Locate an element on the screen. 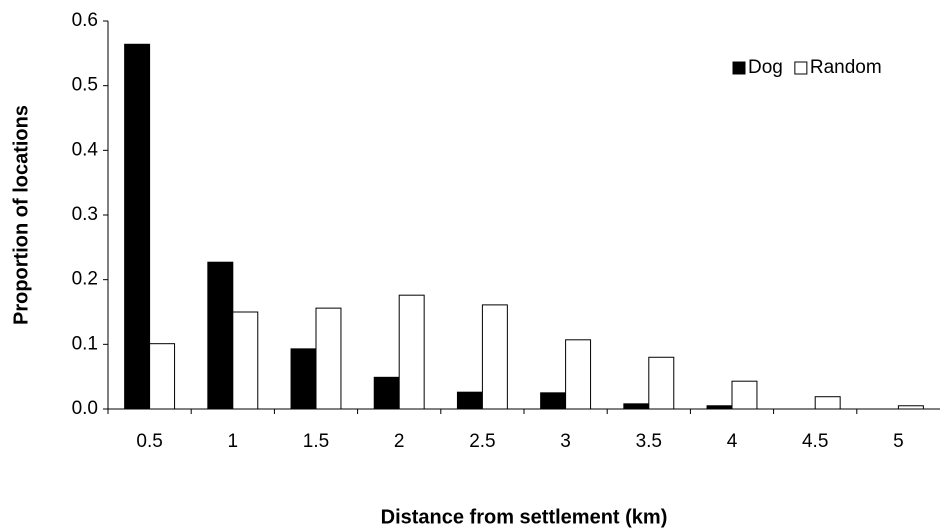 The width and height of the screenshot is (943, 531). y-tick-label: 0.6 is located at coordinates (85, 20).